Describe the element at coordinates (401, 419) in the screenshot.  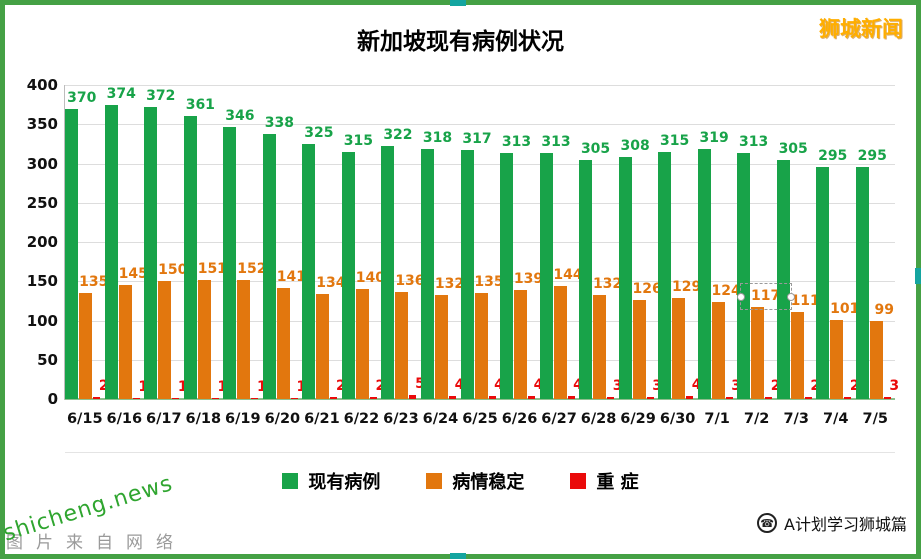
I see `x-tick-label: 6/23` at that location.